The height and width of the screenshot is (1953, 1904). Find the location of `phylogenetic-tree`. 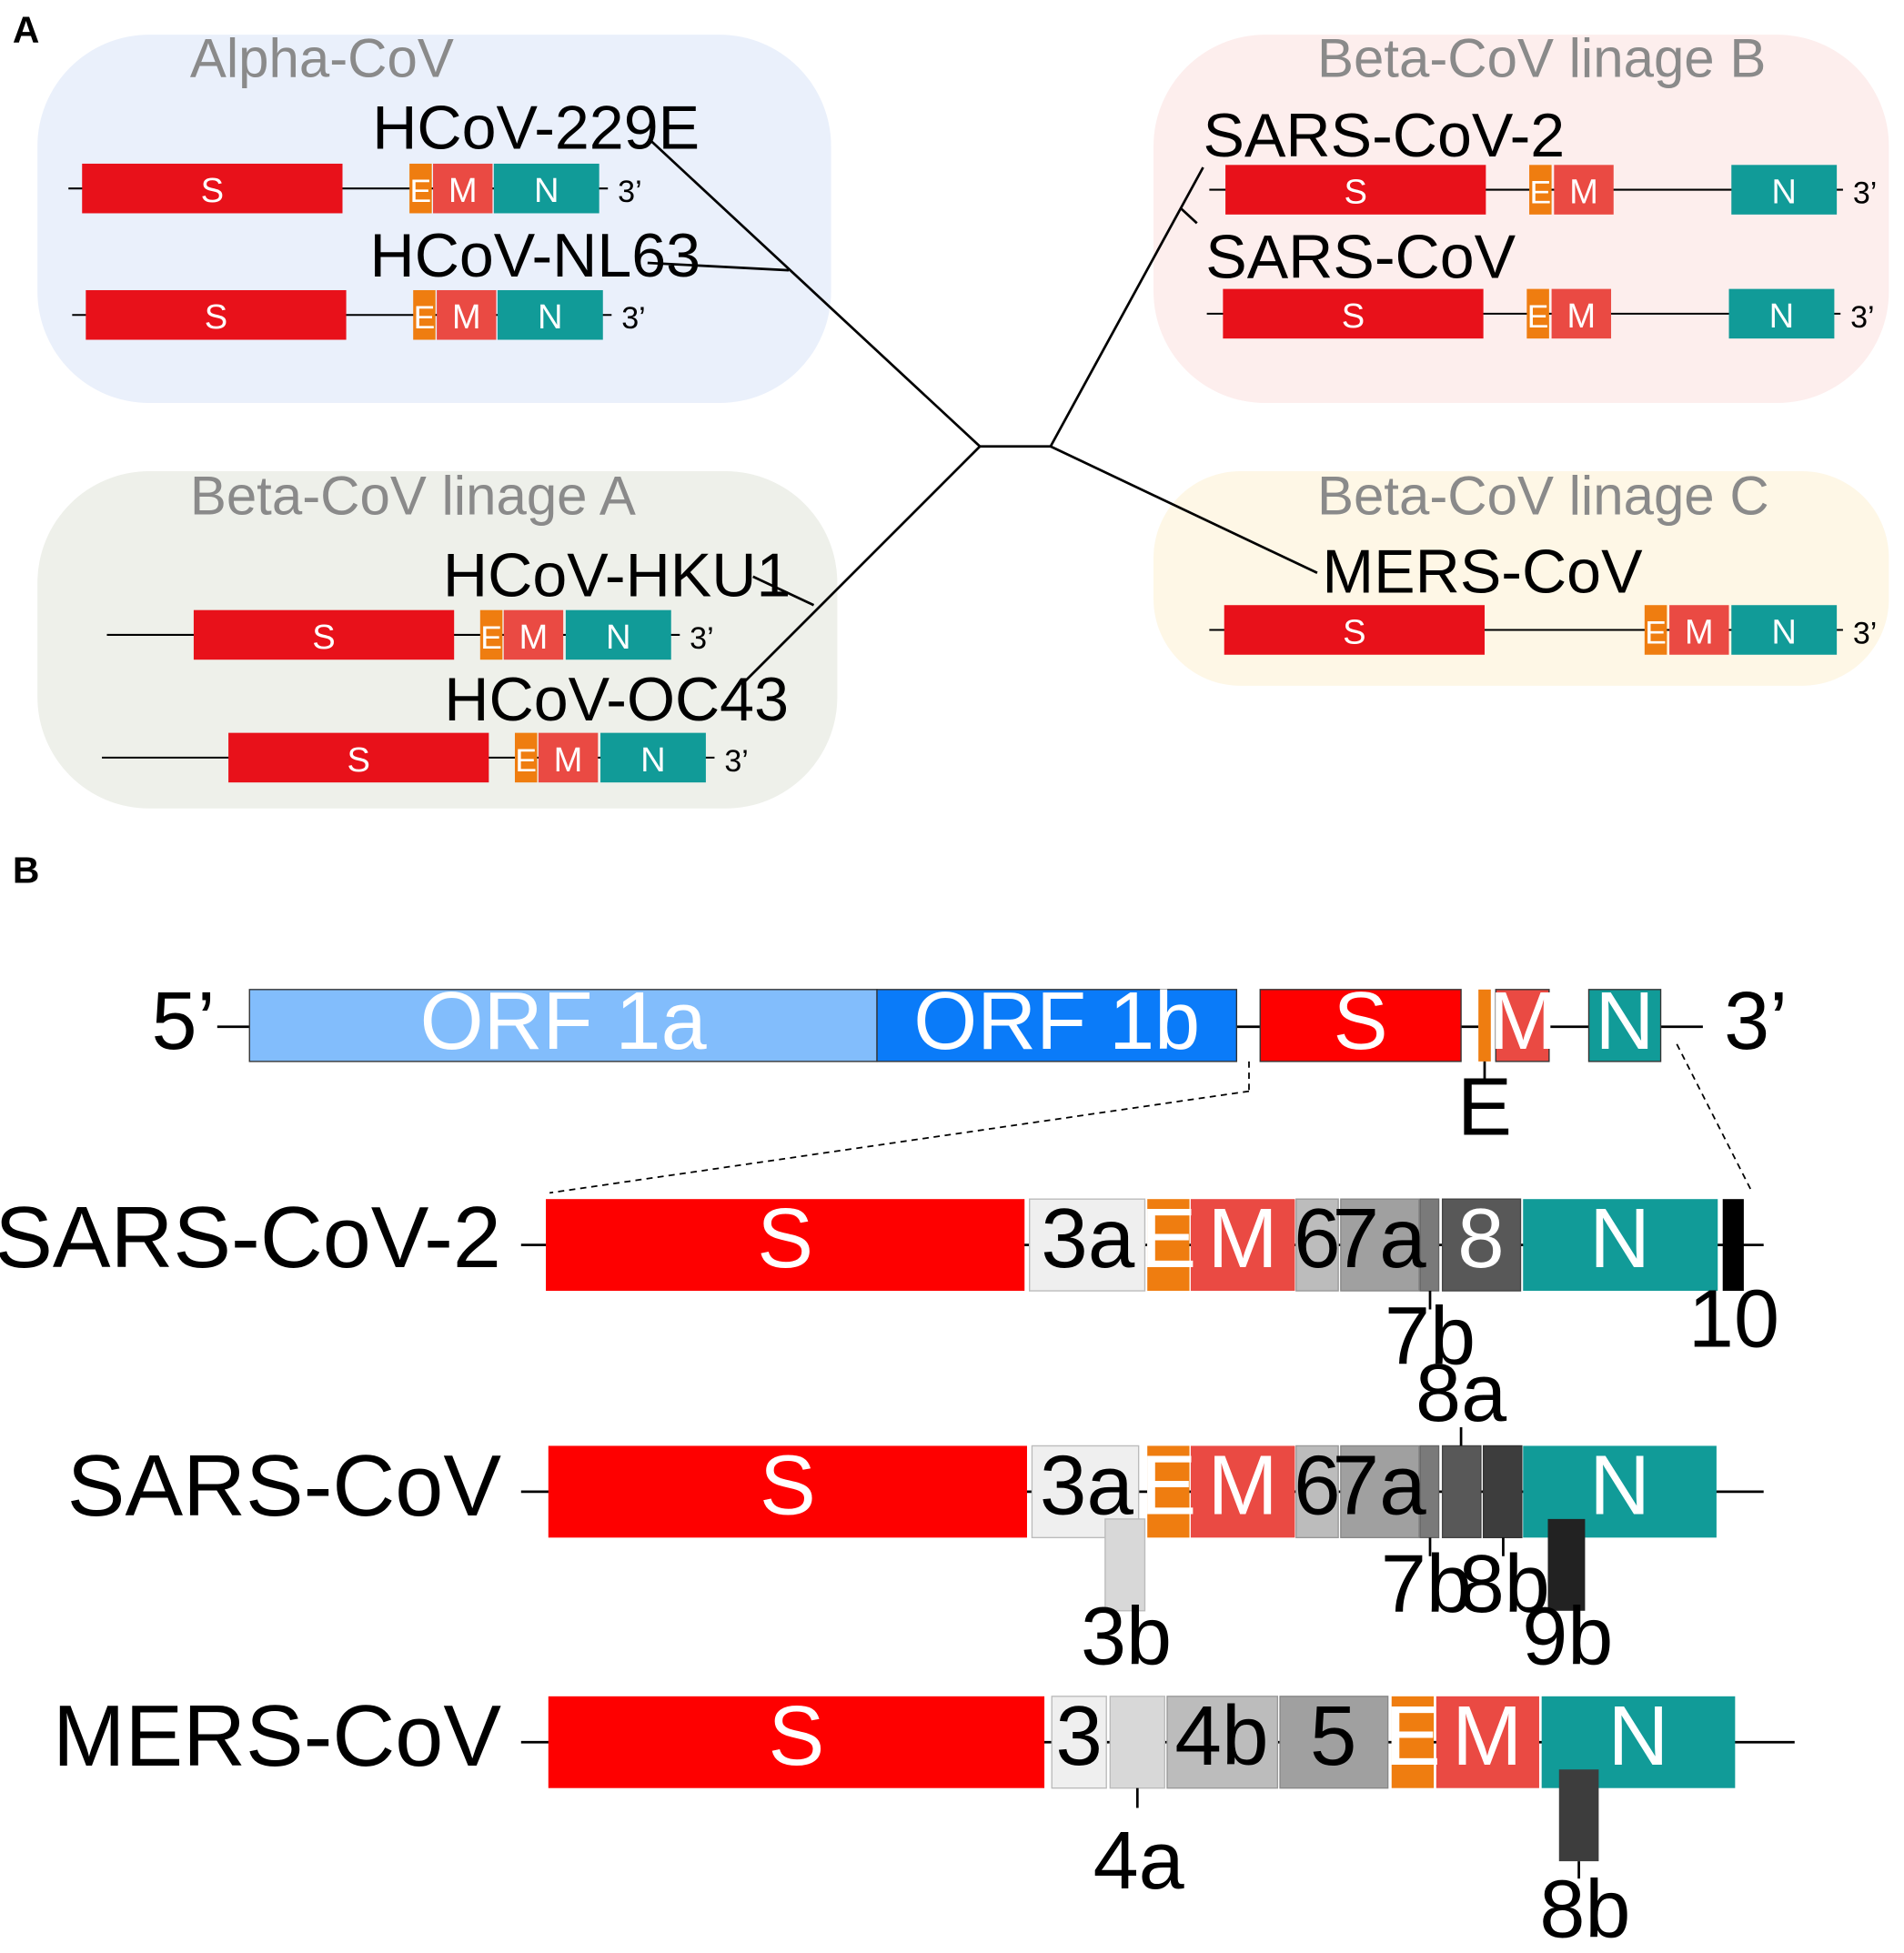

phylogenetic-tree is located at coordinates (983, 410).